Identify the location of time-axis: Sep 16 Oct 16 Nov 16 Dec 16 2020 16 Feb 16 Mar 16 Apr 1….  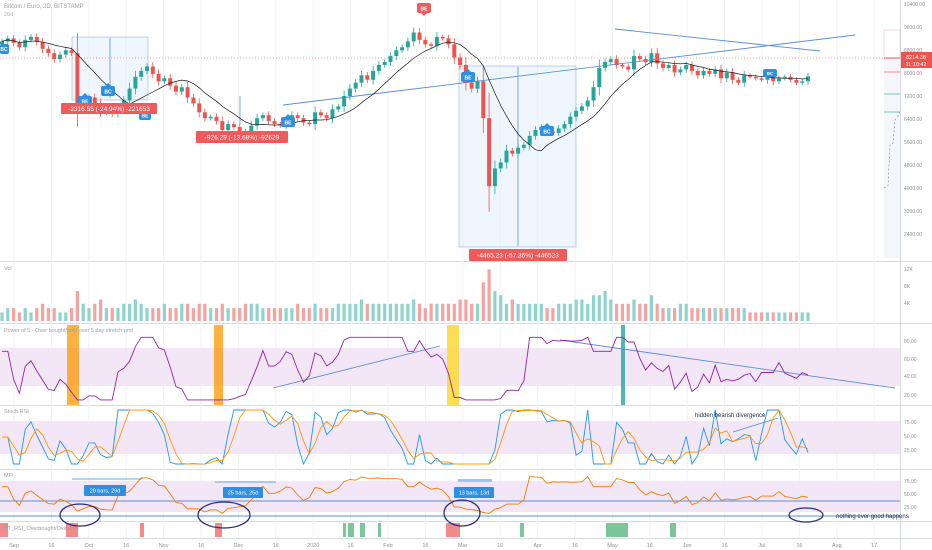
(443, 546).